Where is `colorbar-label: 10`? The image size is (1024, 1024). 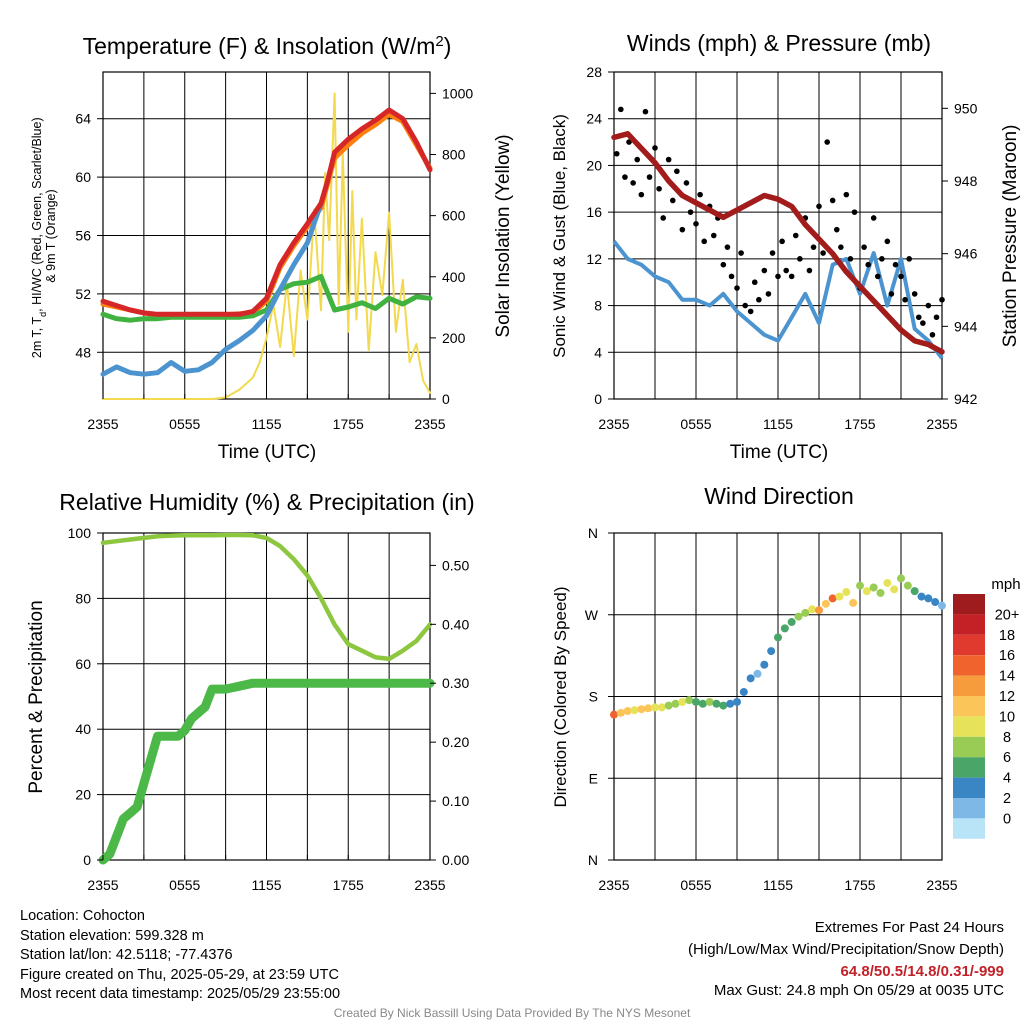 colorbar-label: 10 is located at coordinates (1007, 717).